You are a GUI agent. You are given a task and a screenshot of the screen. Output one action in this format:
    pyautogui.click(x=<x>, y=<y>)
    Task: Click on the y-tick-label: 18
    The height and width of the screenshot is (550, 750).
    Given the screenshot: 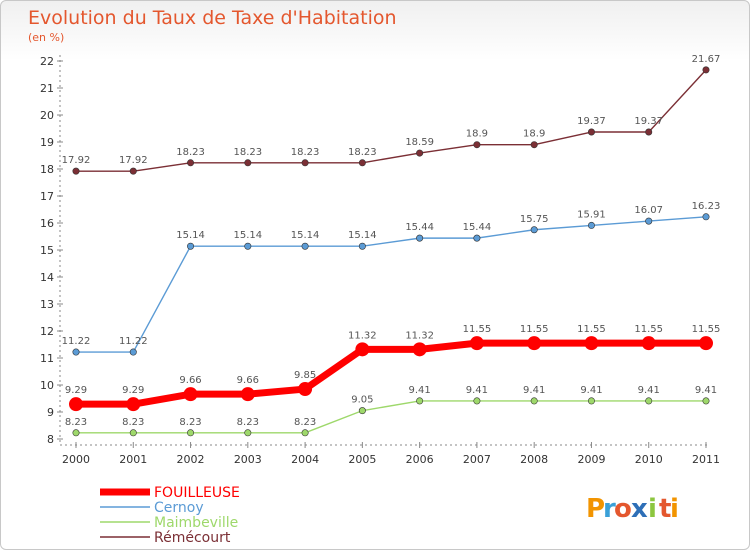 What is the action you would take?
    pyautogui.click(x=47, y=169)
    